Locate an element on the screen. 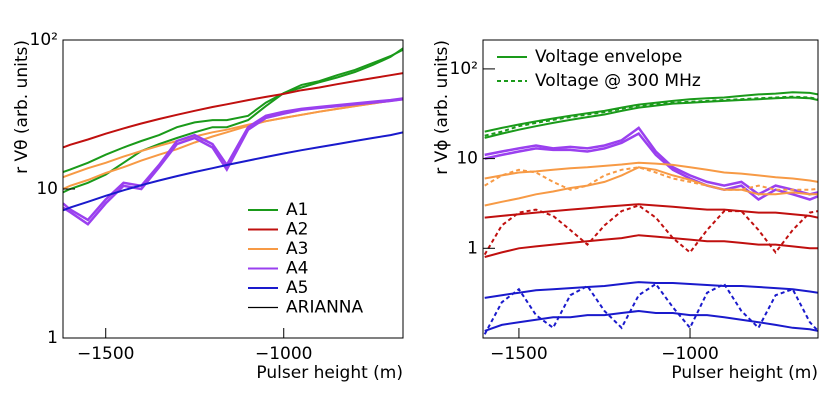 Image resolution: width=830 pixels, height=401 pixels. legend-label: Voltage @ 300 MHz is located at coordinates (618, 81).